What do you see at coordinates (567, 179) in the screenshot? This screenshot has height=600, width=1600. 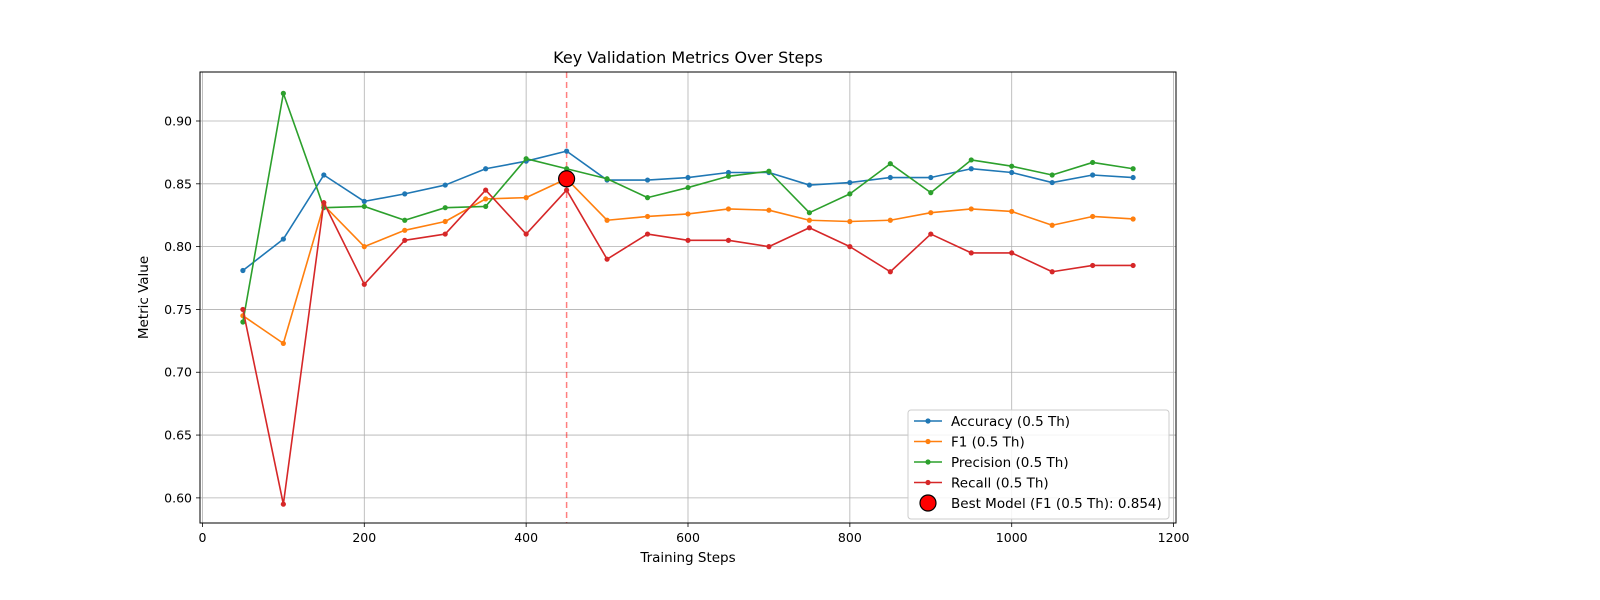 I see `best-model-marker` at bounding box center [567, 179].